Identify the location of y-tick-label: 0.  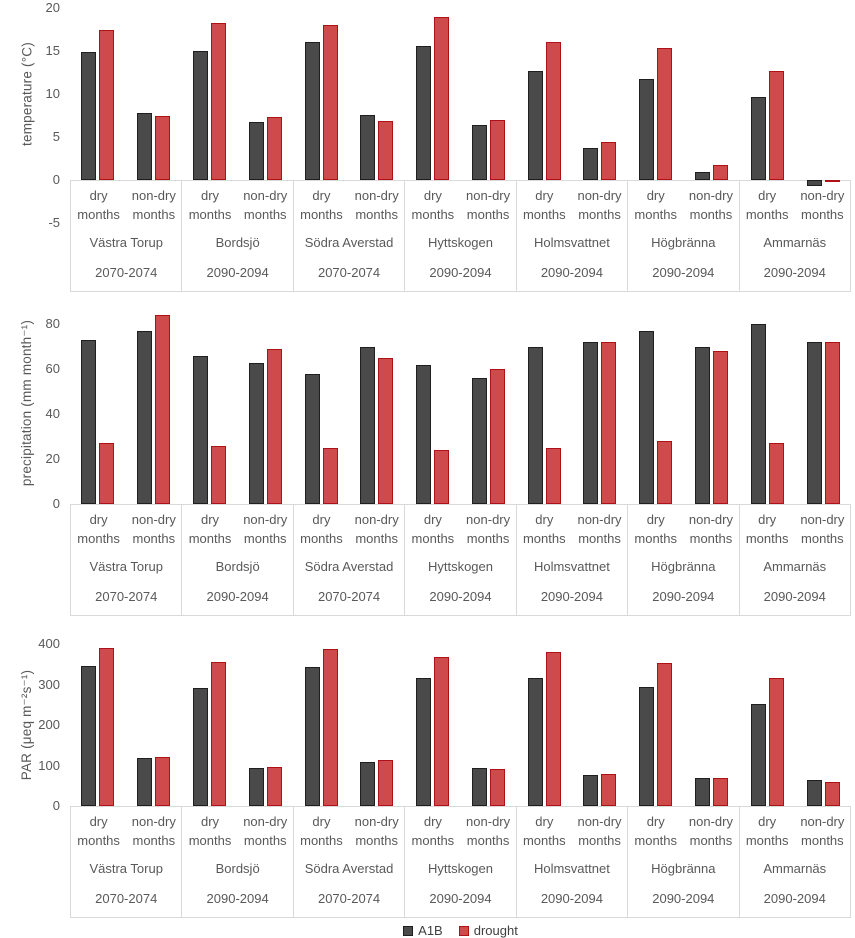
(56, 503).